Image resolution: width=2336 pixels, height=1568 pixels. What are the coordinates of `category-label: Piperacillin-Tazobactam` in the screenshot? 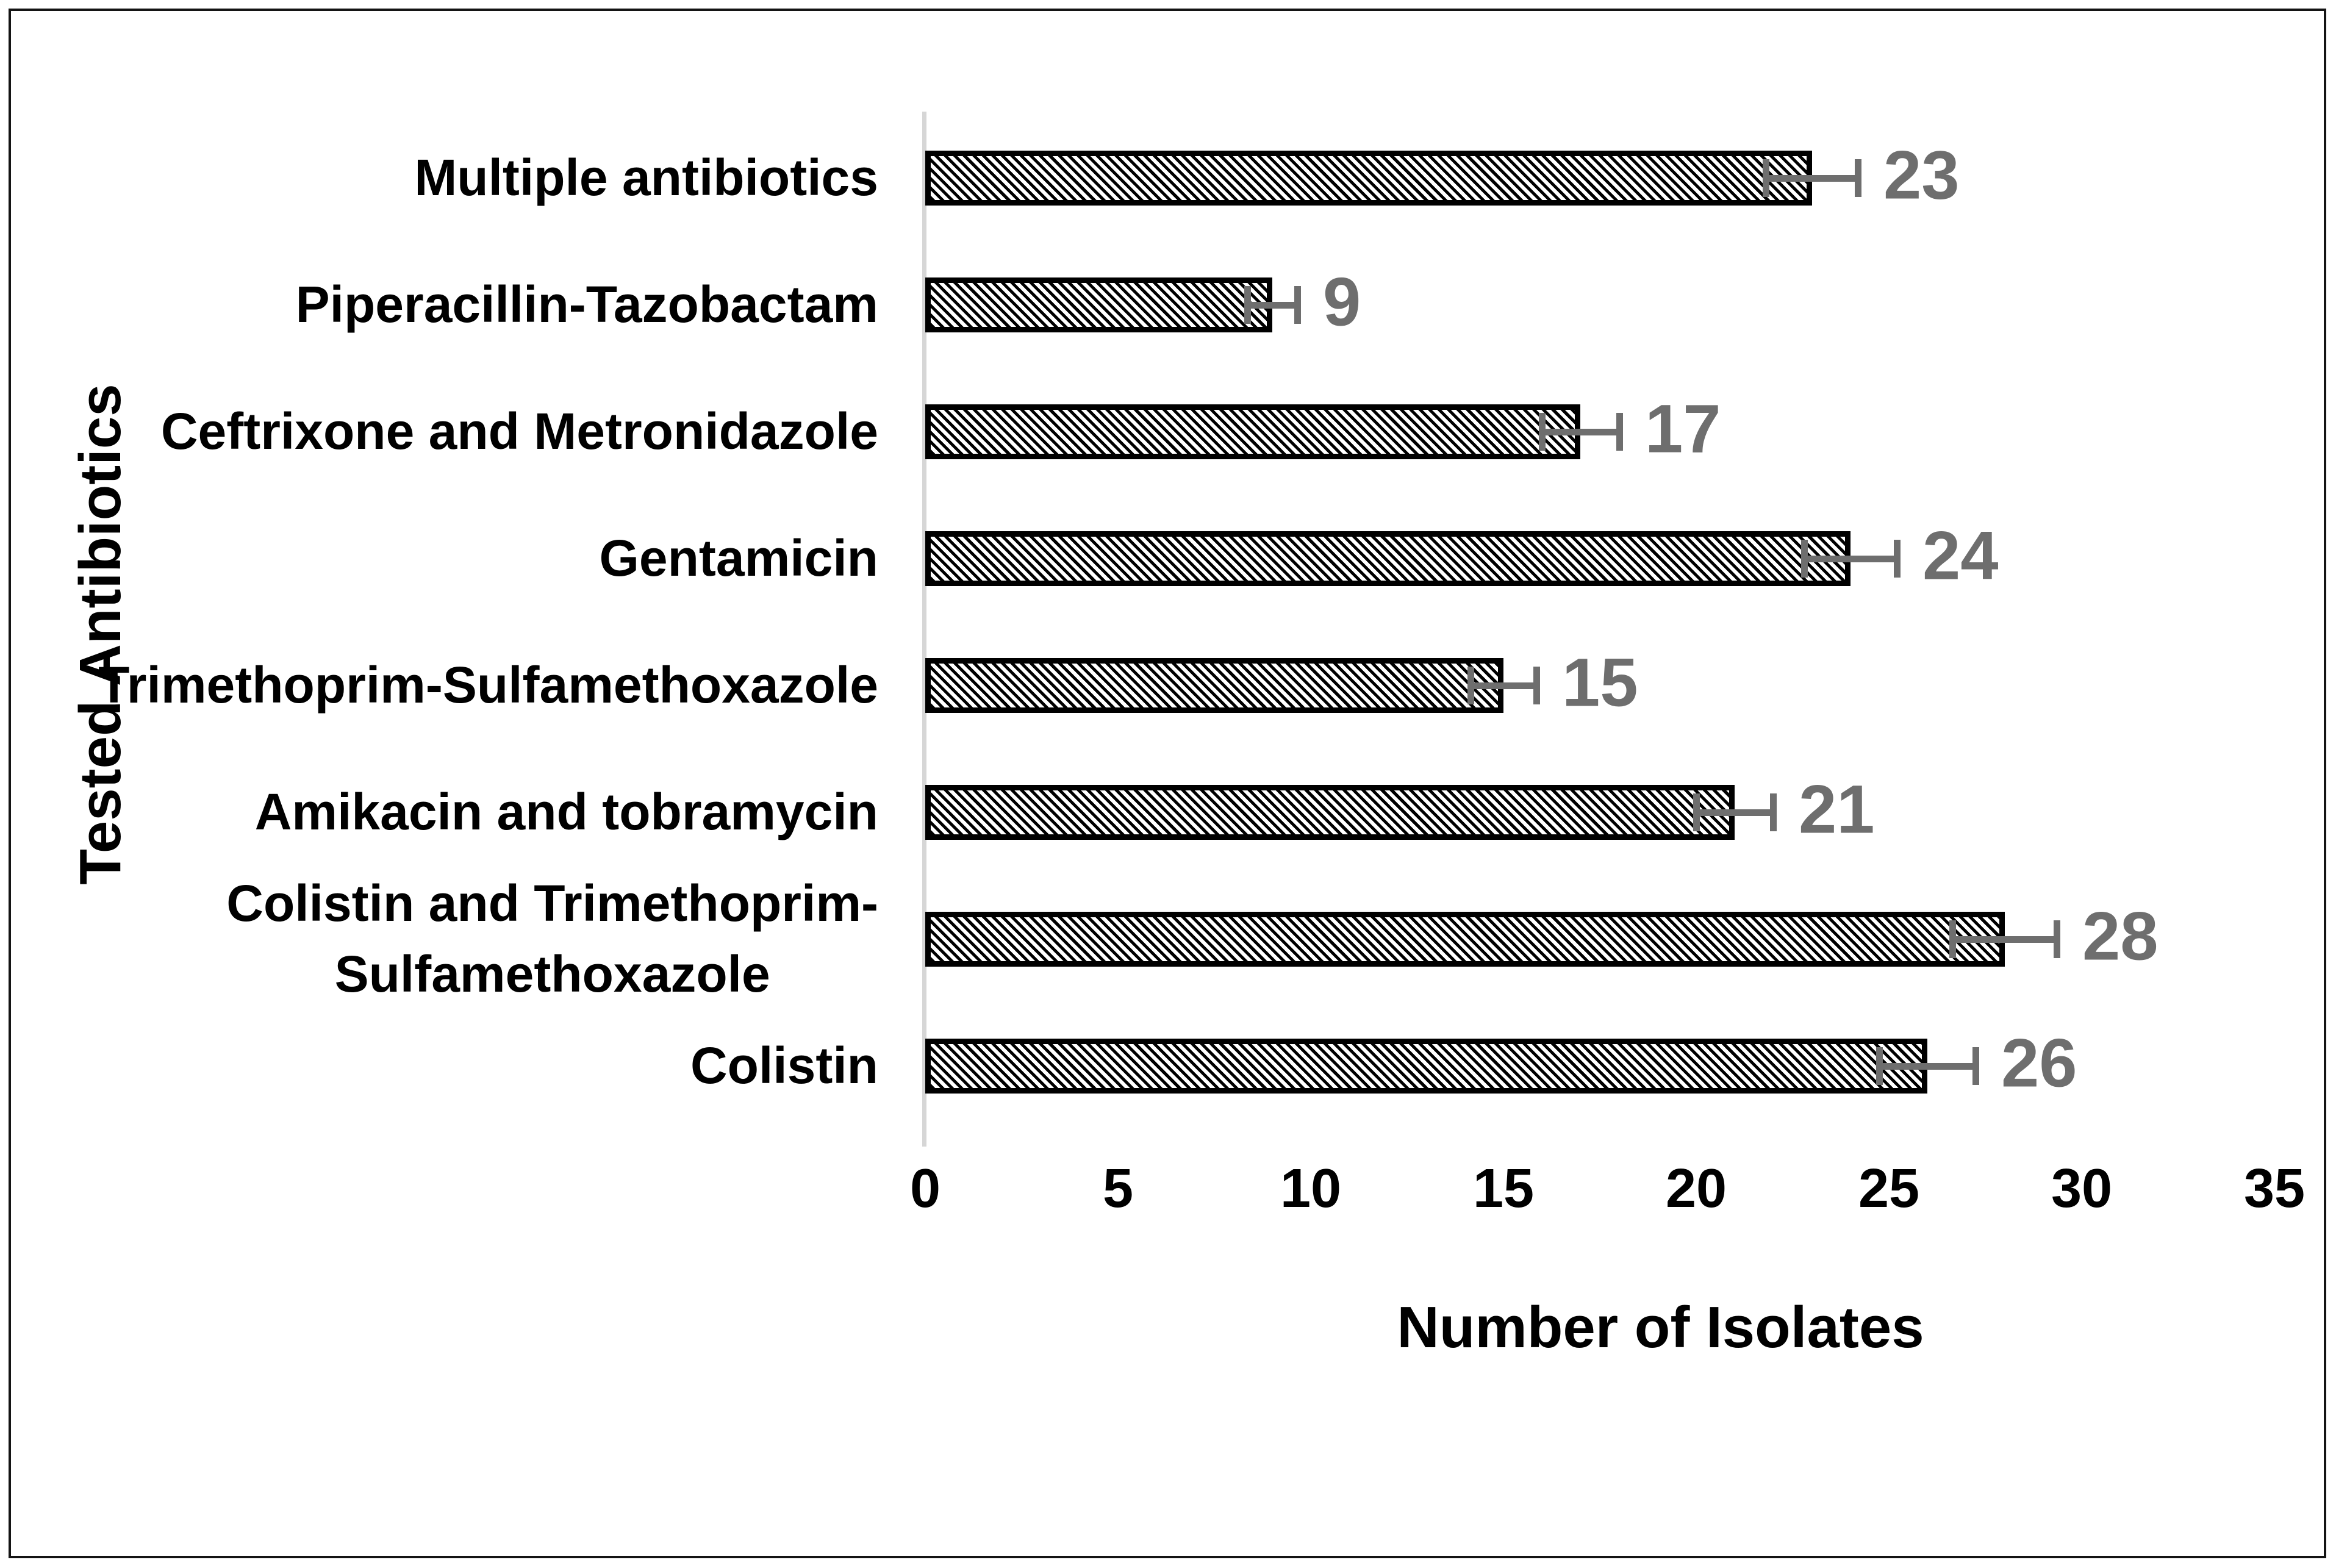 It's located at (491, 304).